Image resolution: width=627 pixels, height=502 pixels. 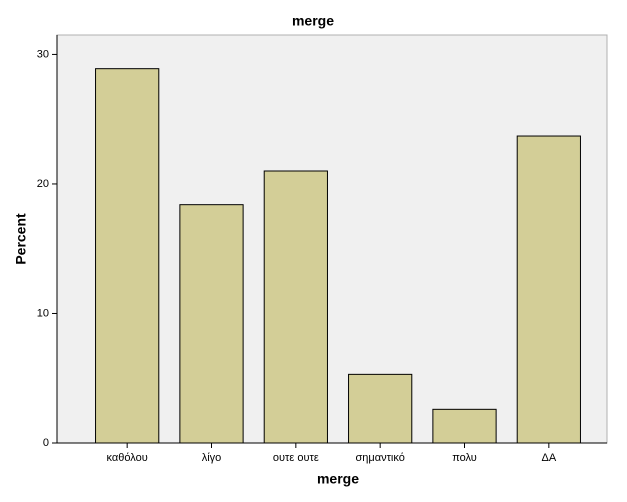 I want to click on y-tick-label: 10, so click(x=43, y=313).